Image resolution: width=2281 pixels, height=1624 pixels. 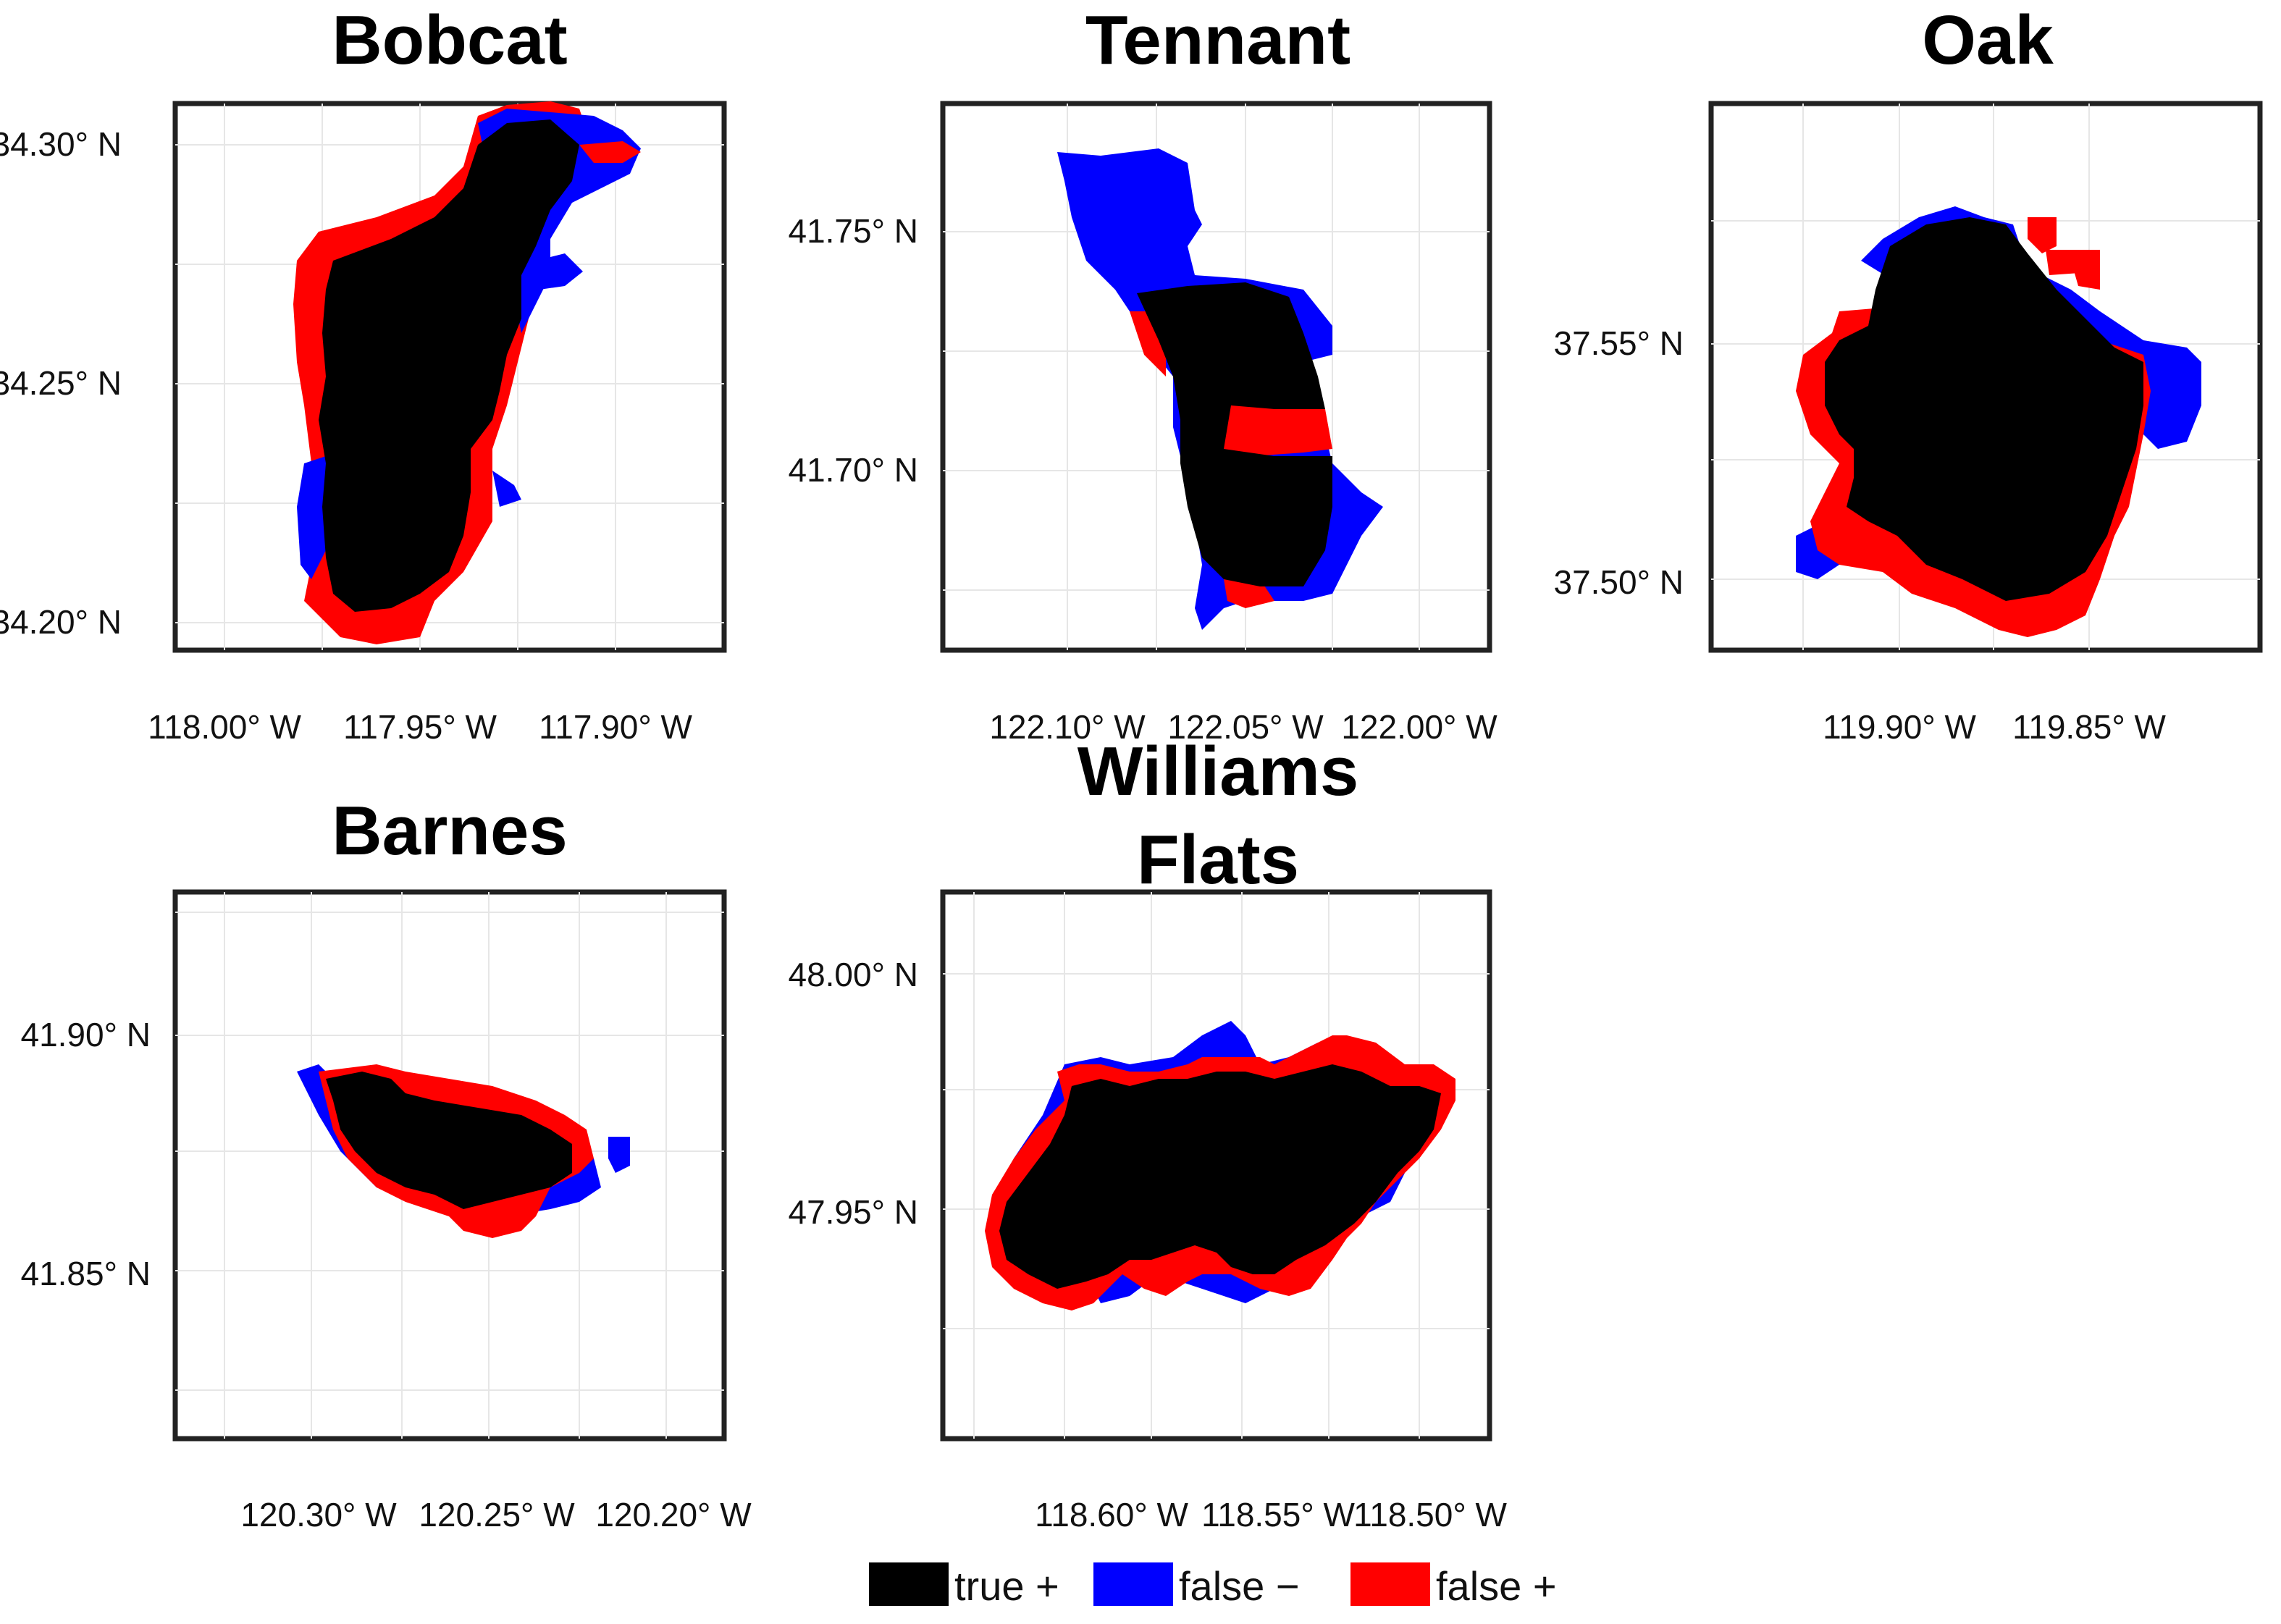 I want to click on lon-tick-label: 117.90° W, so click(x=615, y=727).